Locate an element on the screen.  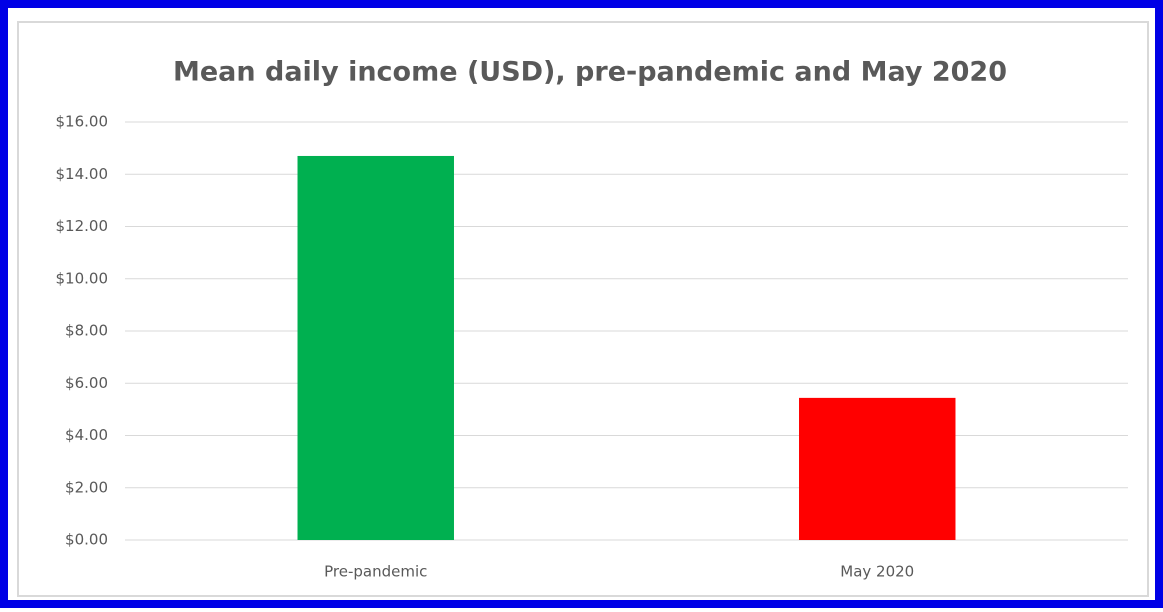
y-tick-label: $0.00 is located at coordinates (86, 540).